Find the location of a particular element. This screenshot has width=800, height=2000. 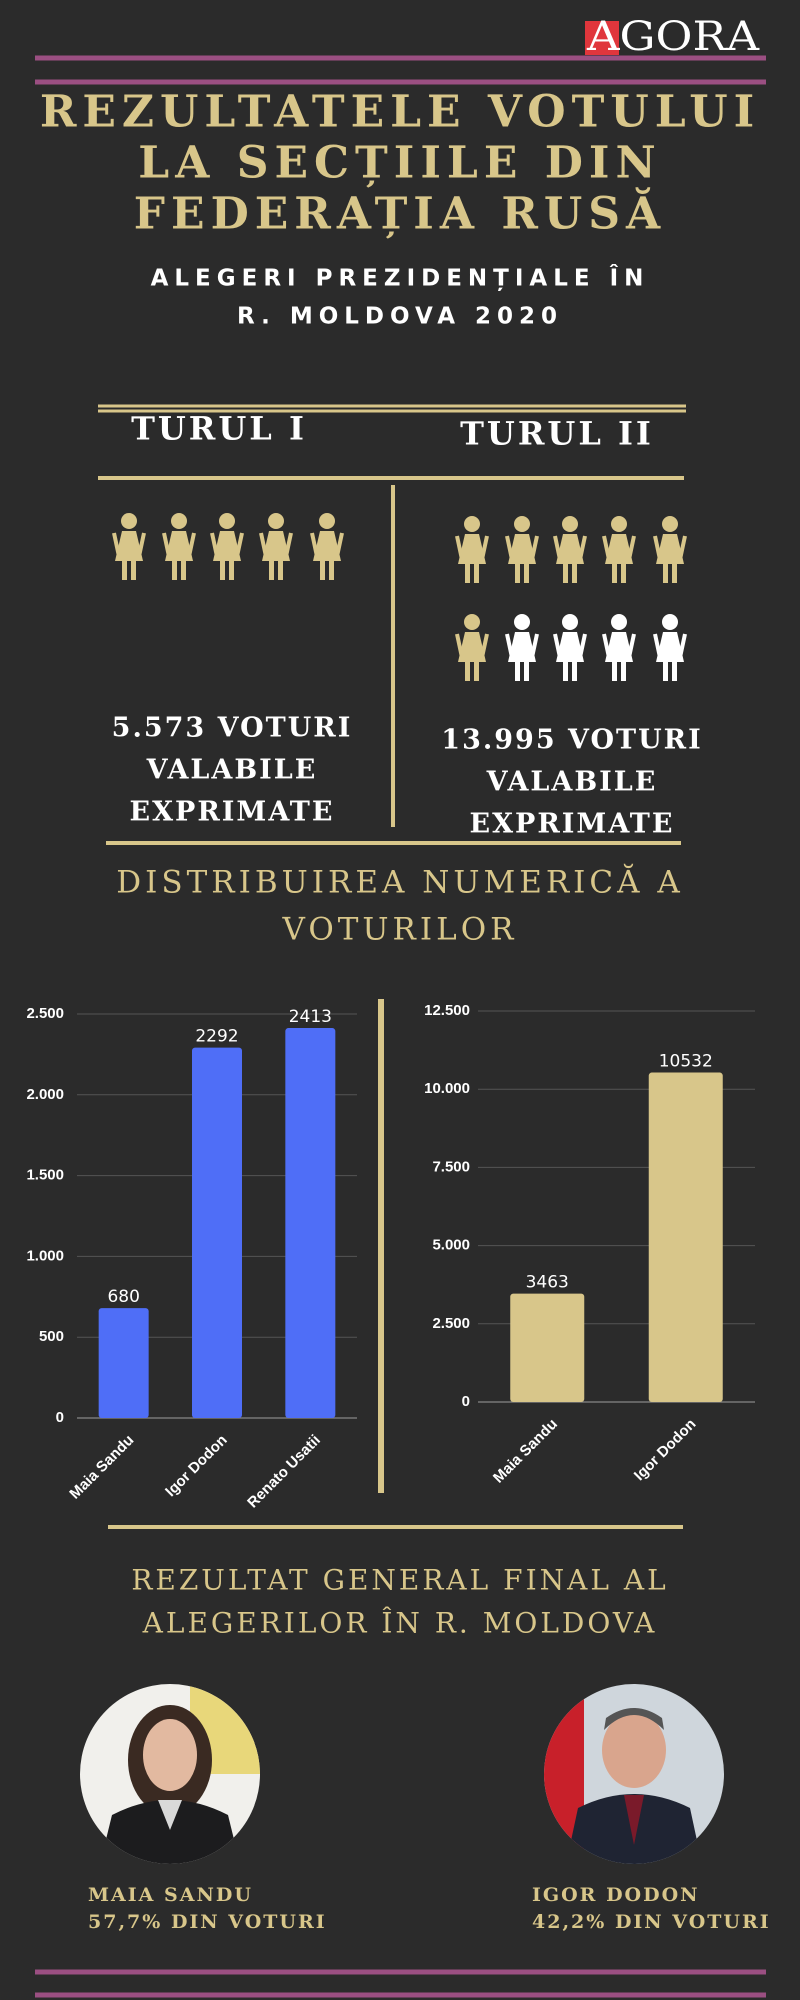

y-tick-label: 2.000 is located at coordinates (45, 1094).